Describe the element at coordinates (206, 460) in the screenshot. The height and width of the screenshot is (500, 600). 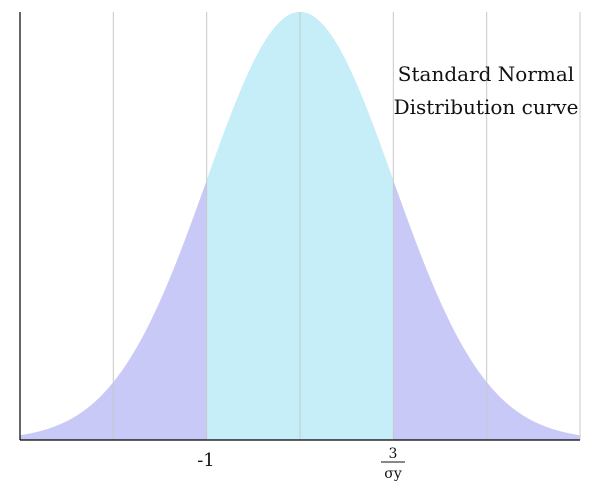
I see `x-tick-label-minus-1: -1` at that location.